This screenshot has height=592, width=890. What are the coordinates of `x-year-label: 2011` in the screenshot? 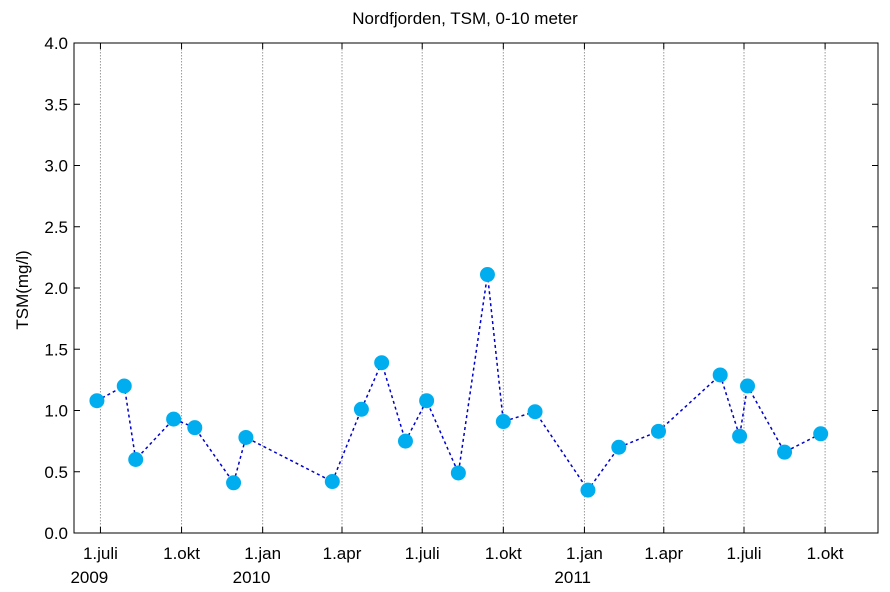 It's located at (572, 577).